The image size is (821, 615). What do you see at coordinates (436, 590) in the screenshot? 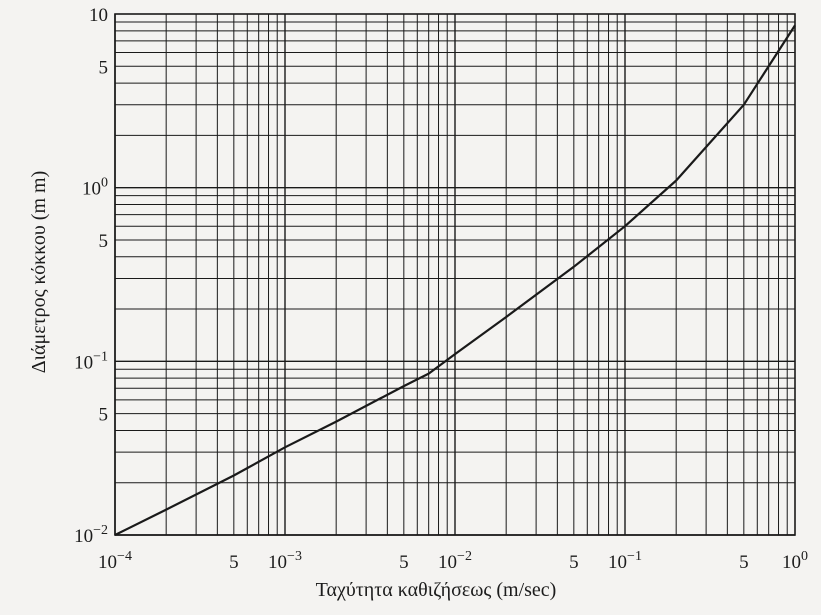
I see `x-axis-title: Ταχύτητα καθιζήσεως (m/sec)` at bounding box center [436, 590].